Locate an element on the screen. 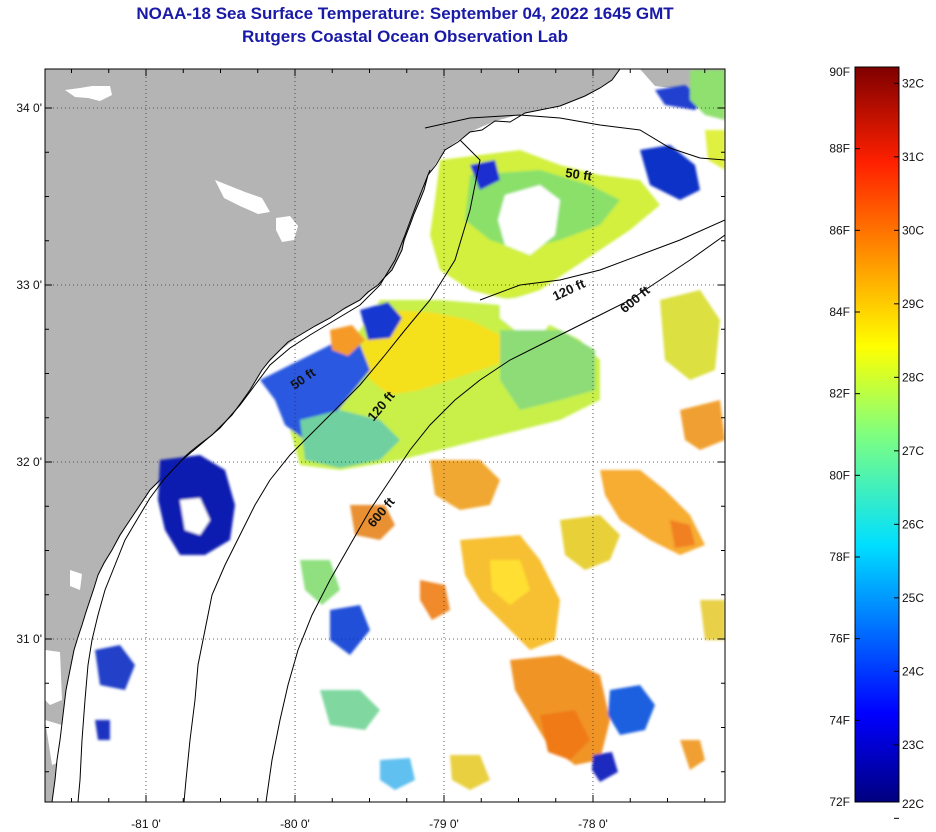 The height and width of the screenshot is (832, 936). lat-tick-label: 34 0' is located at coordinates (29, 108).